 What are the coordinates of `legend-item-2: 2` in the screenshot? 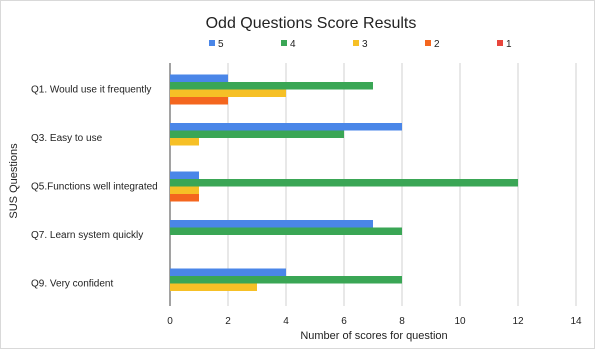 It's located at (432, 44).